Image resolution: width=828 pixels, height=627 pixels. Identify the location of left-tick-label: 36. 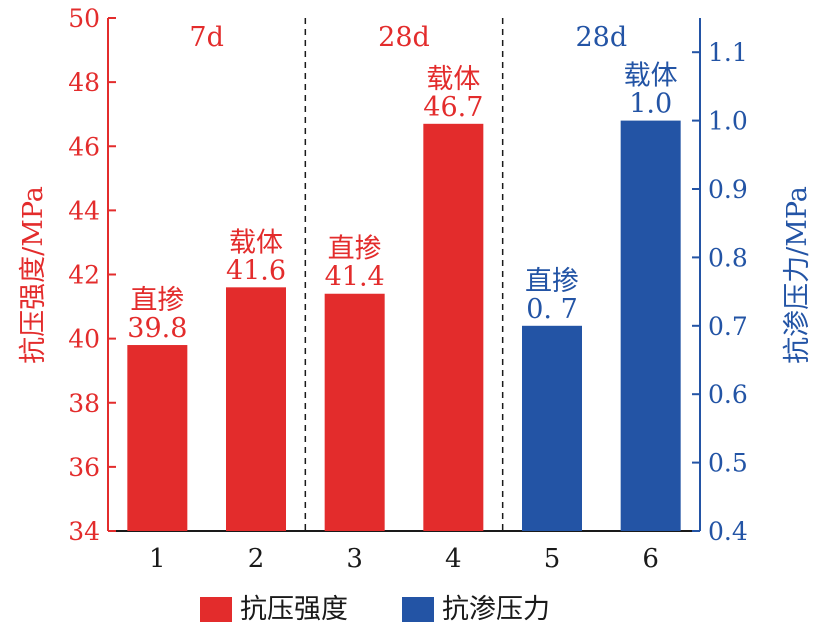
(84, 467).